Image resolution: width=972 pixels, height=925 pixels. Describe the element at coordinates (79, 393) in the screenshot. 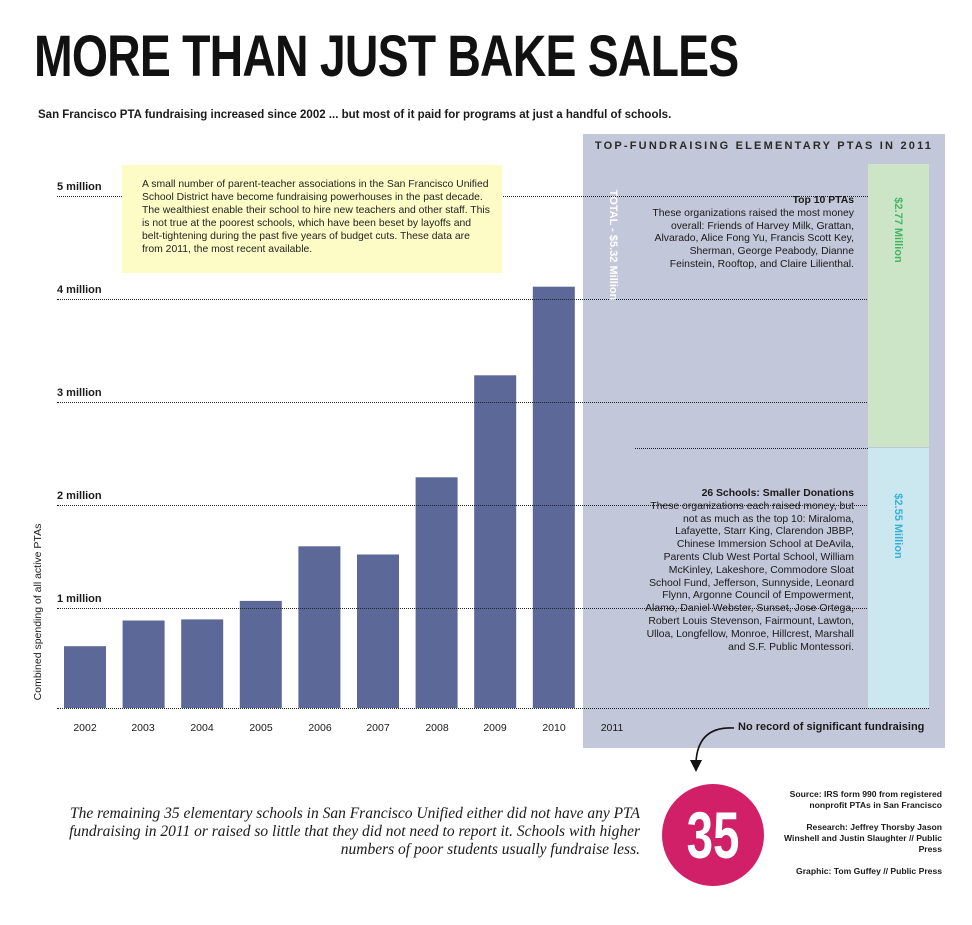

I see `ytick-label-3m: 3 million` at that location.